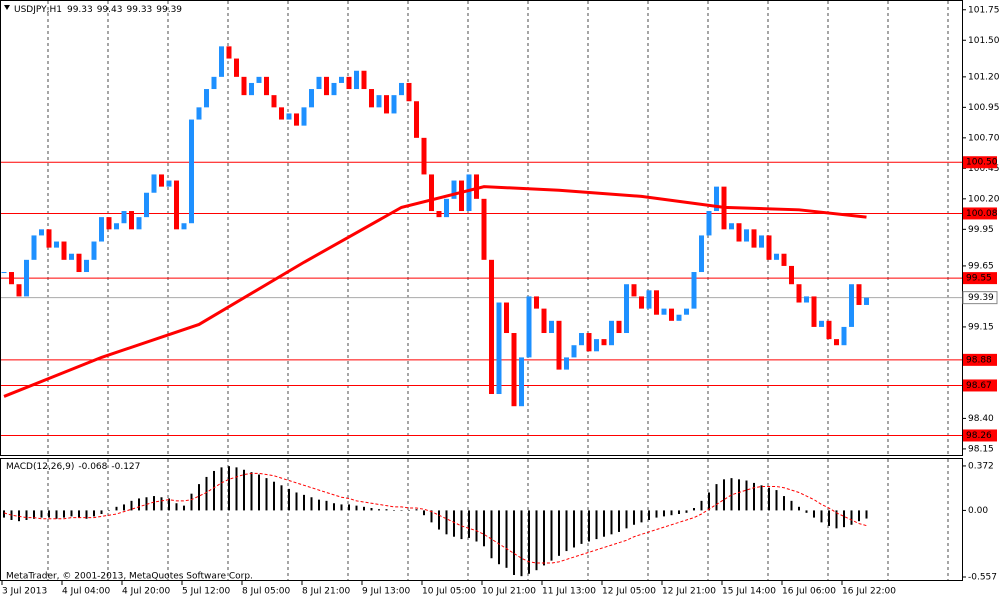 This screenshot has height=600, width=1000. Describe the element at coordinates (80, 10) in the screenshot. I see `open: 99.33` at that location.